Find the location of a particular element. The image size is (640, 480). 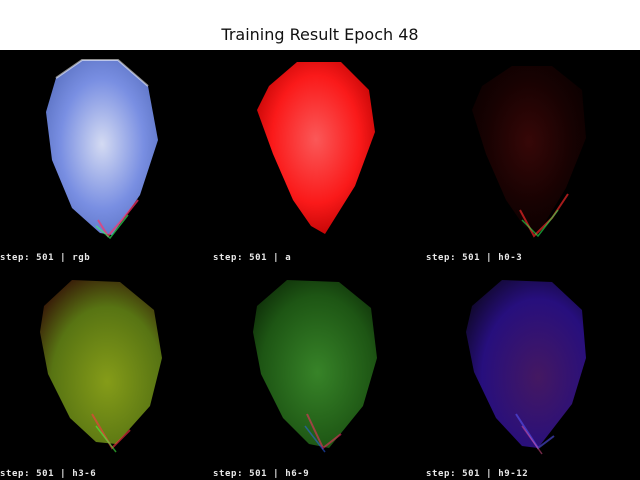

panel-caption: step: 501 | h0-3 is located at coordinates (474, 258).